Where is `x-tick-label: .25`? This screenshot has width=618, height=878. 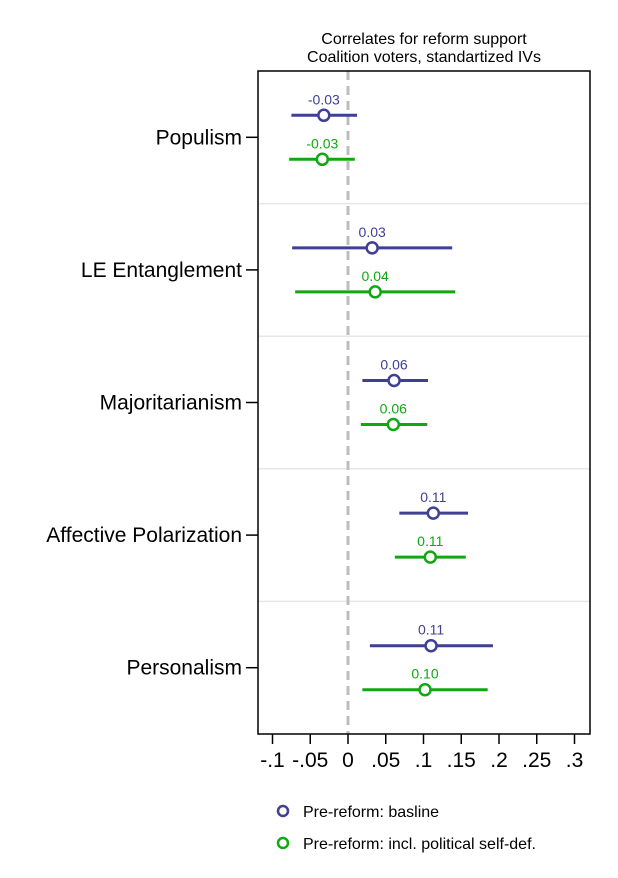 x-tick-label: .25 is located at coordinates (536, 760).